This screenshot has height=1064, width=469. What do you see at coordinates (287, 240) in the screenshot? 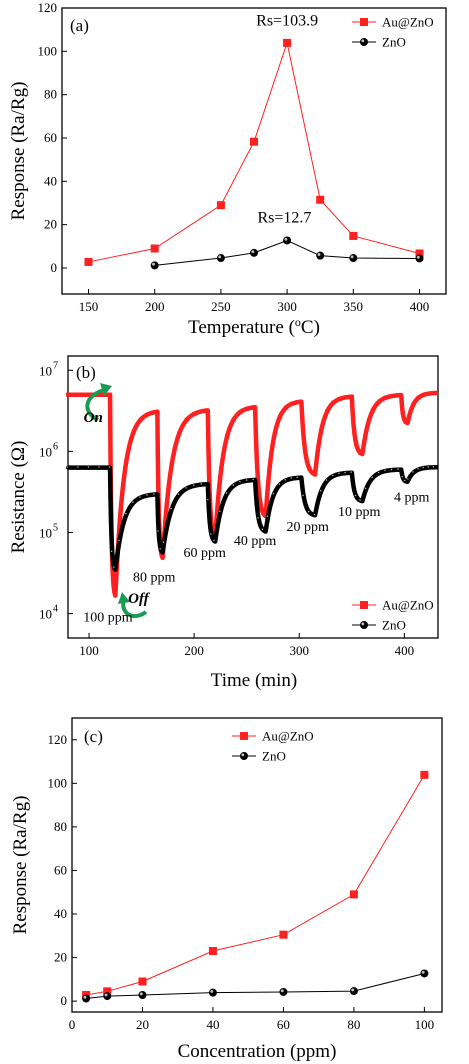
I see `data-point-a-1-3-body` at bounding box center [287, 240].